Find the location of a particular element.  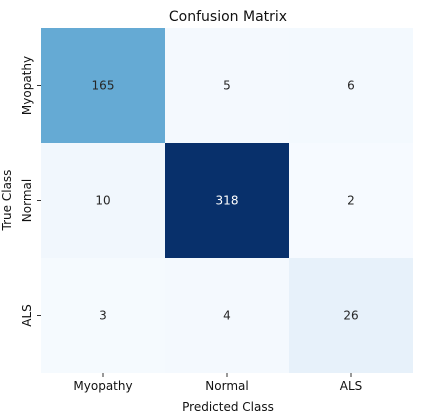

y-axis-ticks: Myopathy Normal ALS is located at coordinates (30, 191).